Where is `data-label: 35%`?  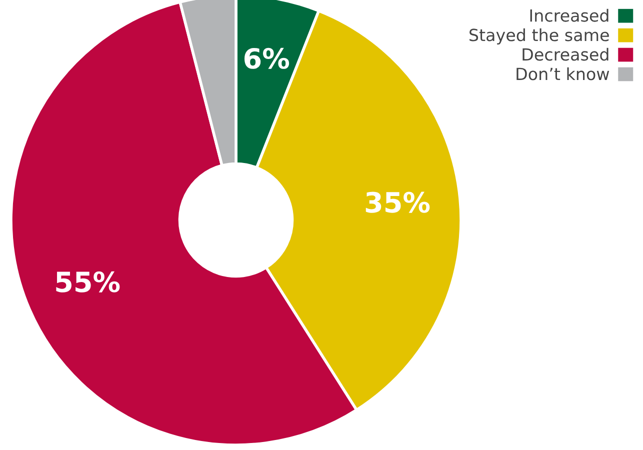 data-label: 35% is located at coordinates (398, 202).